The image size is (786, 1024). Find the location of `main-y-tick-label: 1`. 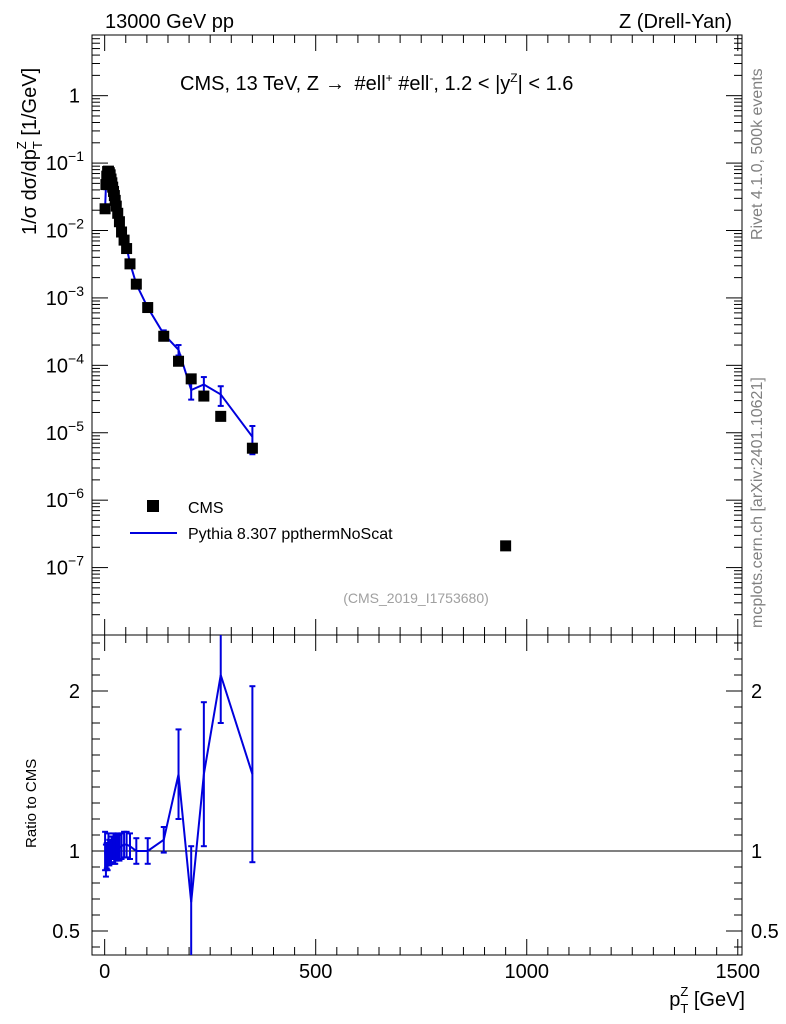

main-y-tick-label: 1 is located at coordinates (74, 97).